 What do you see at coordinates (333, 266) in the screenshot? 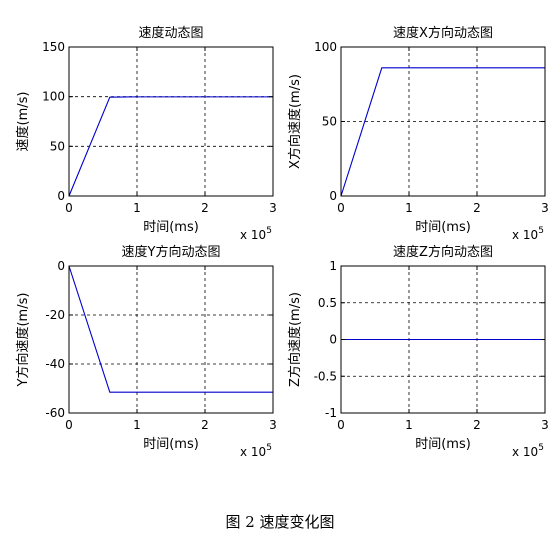
I see `y-tick-label: 1` at bounding box center [333, 266].